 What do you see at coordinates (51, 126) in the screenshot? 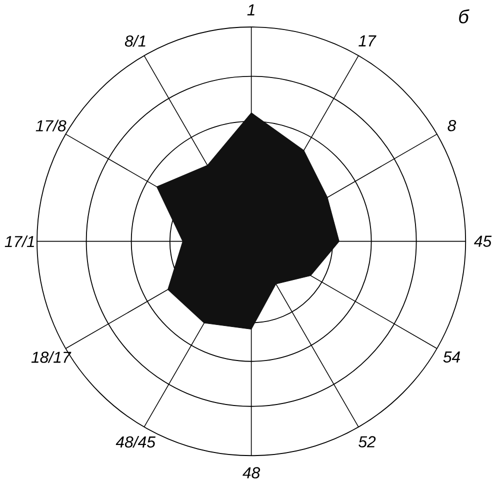
I see `spoke-label: 17/8` at bounding box center [51, 126].